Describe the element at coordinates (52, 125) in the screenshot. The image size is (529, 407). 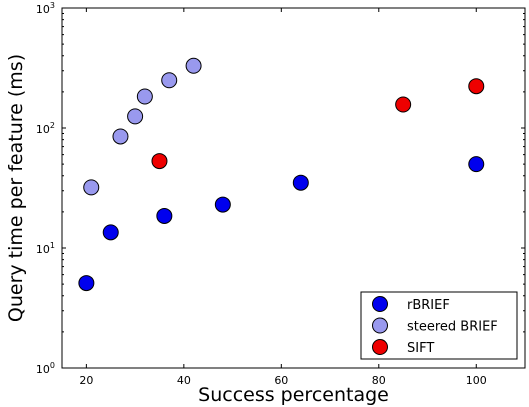
I see `y-tick-exponent: 2` at that location.